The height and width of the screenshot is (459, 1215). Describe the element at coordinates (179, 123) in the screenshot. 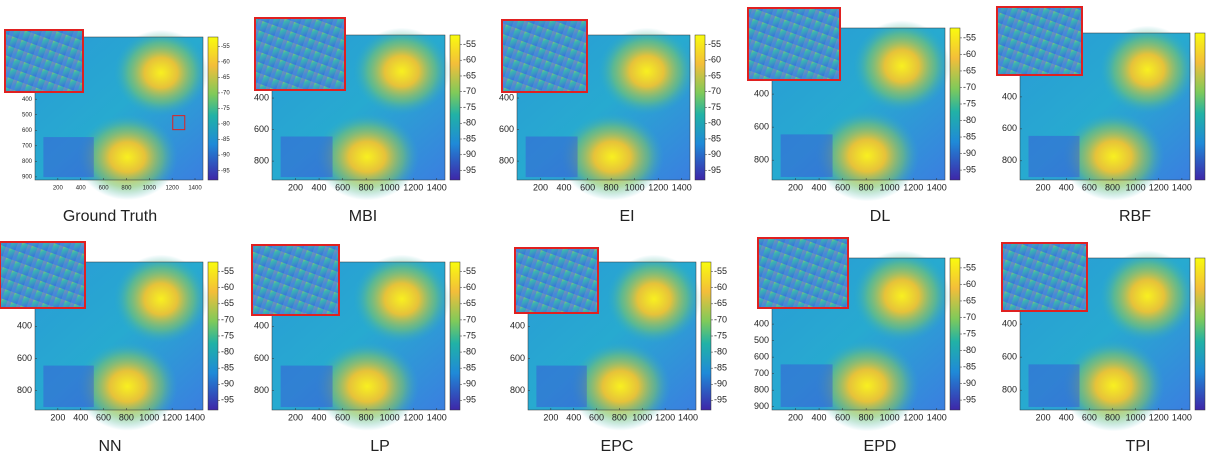

I see `zoom-region` at that location.